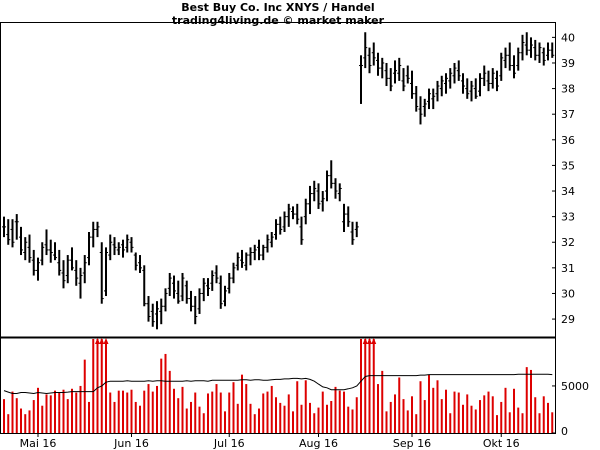  What do you see at coordinates (38, 443) in the screenshot?
I see `x-tick-label: Mai 16` at bounding box center [38, 443].